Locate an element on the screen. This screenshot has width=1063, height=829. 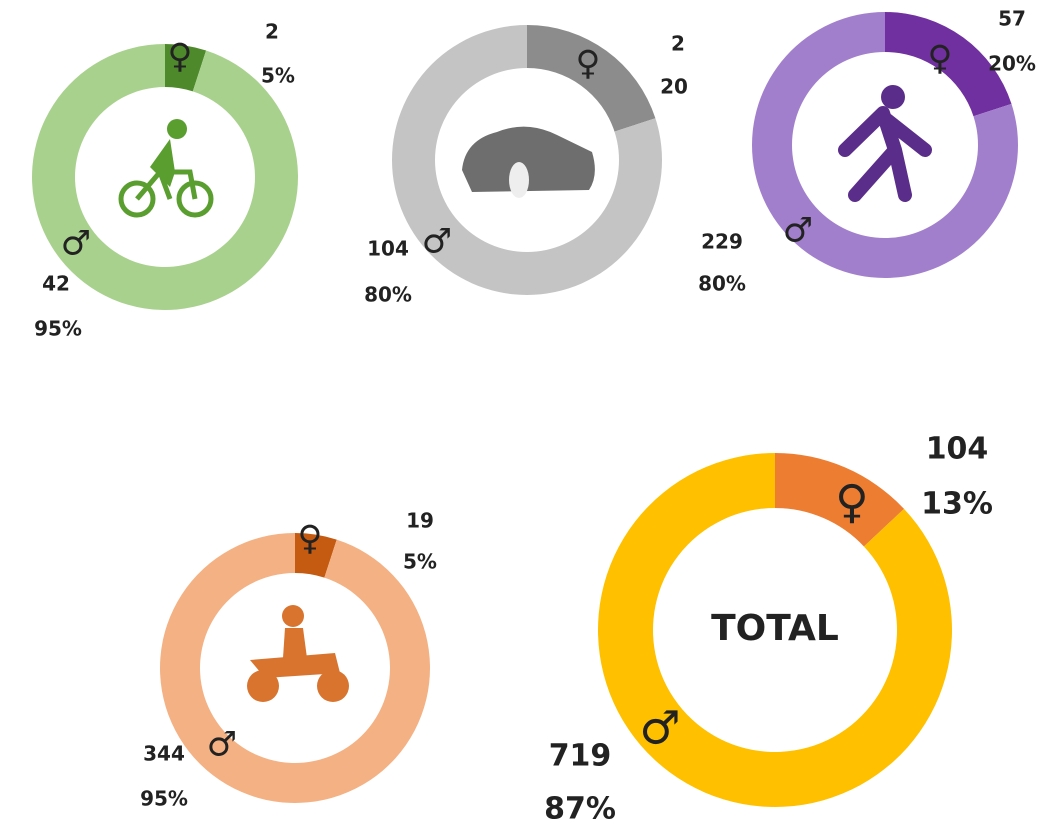
icon-car is located at coordinates (528, 159).